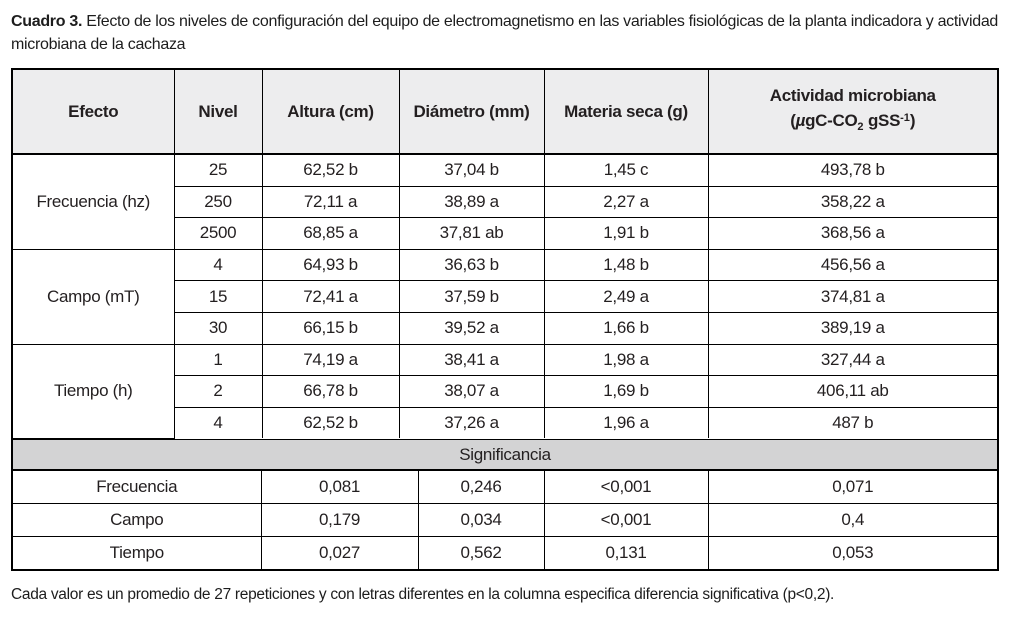  Describe the element at coordinates (471, 296) in the screenshot. I see `diametro-cell: 37,59 b` at that location.